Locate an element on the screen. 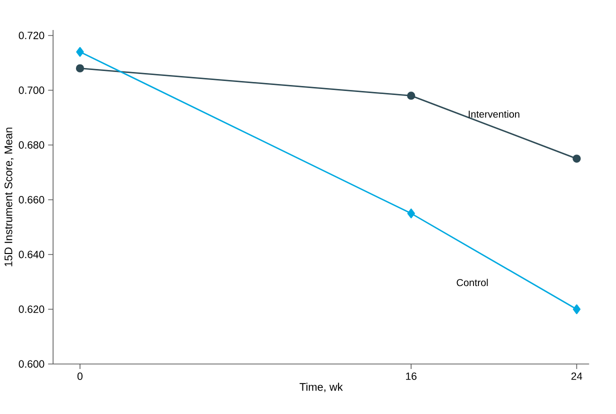  x-tick-label: 16 is located at coordinates (411, 376).